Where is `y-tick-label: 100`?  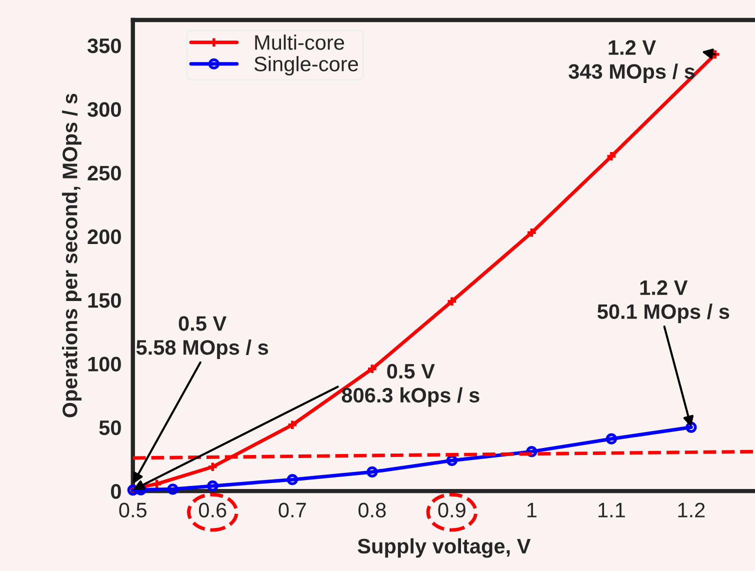 y-tick-label: 100 is located at coordinates (104, 364).